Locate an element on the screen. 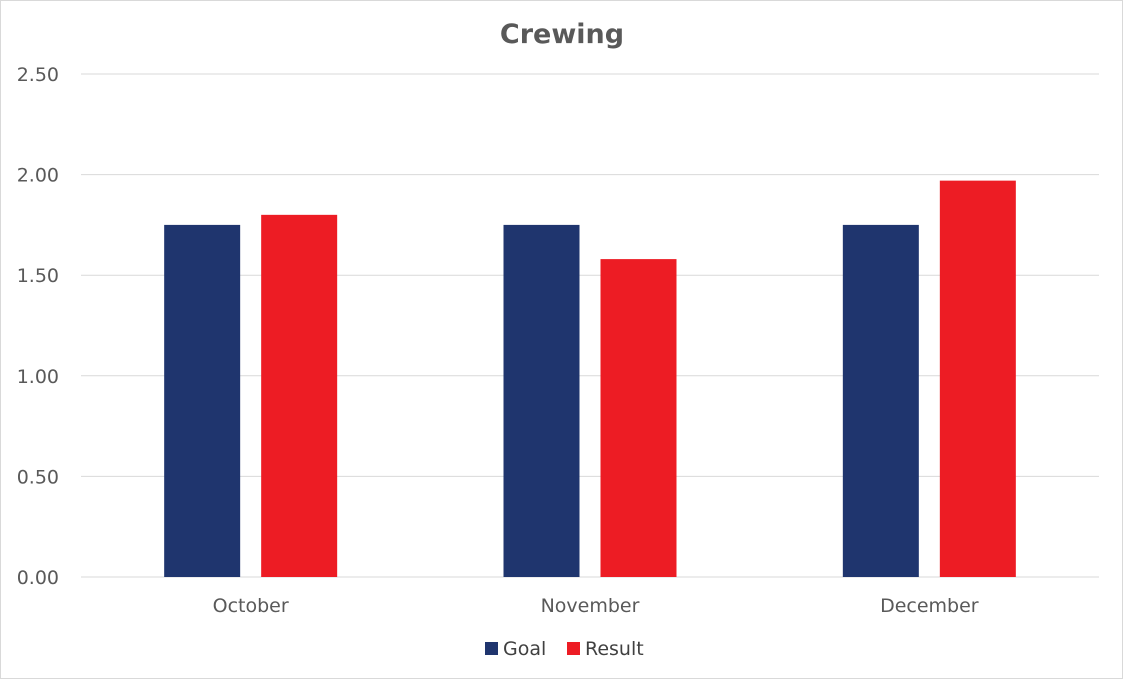 The image size is (1123, 683). y-axis-tick-labels: 0.00 0.50 1.00 1.50 2.00 2.50 is located at coordinates (38, 326).